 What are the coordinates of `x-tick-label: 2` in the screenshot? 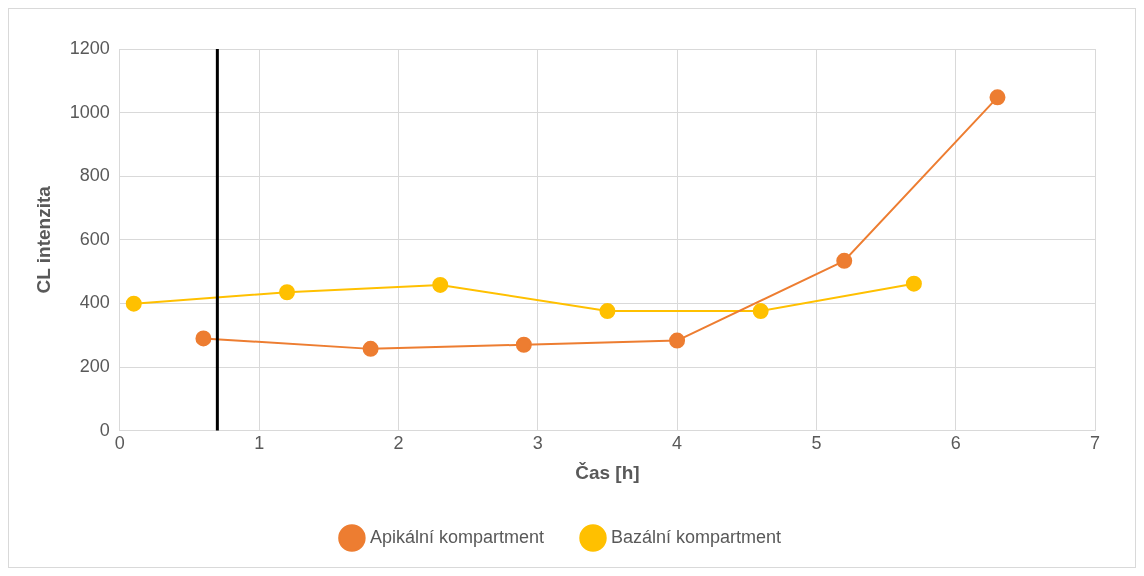 It's located at (398, 443).